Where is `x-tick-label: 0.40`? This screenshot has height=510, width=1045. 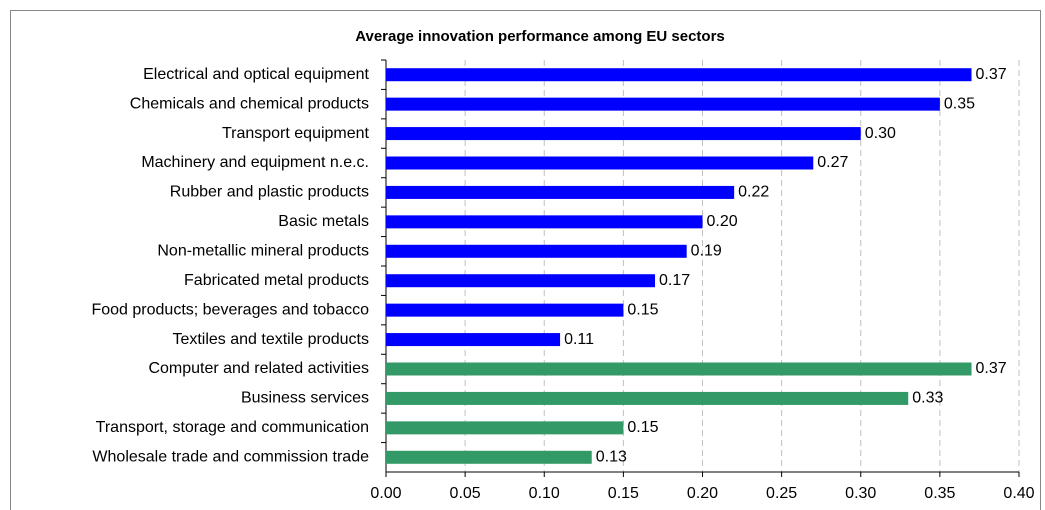
x-tick-label: 0.40 is located at coordinates (1018, 493).